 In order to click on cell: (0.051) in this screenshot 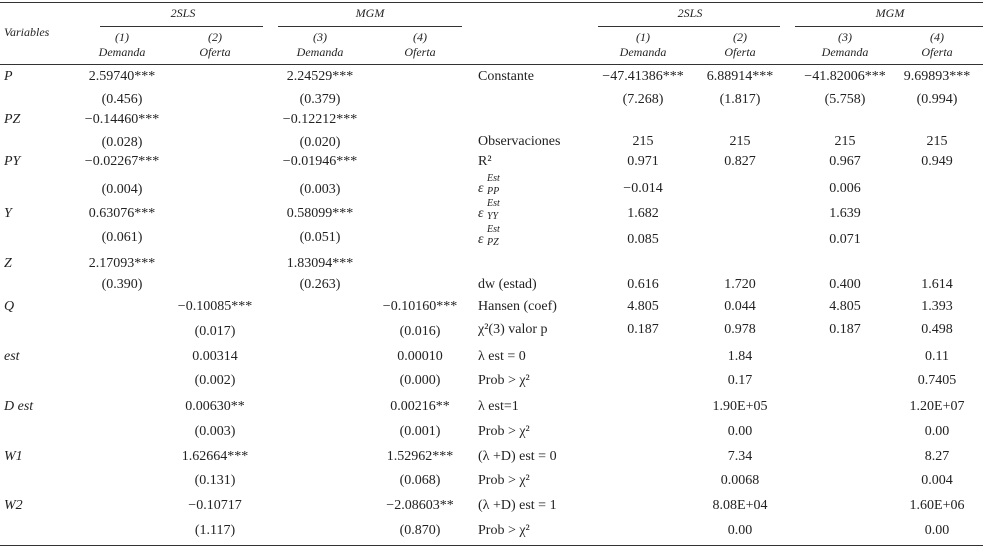, I will do `click(320, 237)`.